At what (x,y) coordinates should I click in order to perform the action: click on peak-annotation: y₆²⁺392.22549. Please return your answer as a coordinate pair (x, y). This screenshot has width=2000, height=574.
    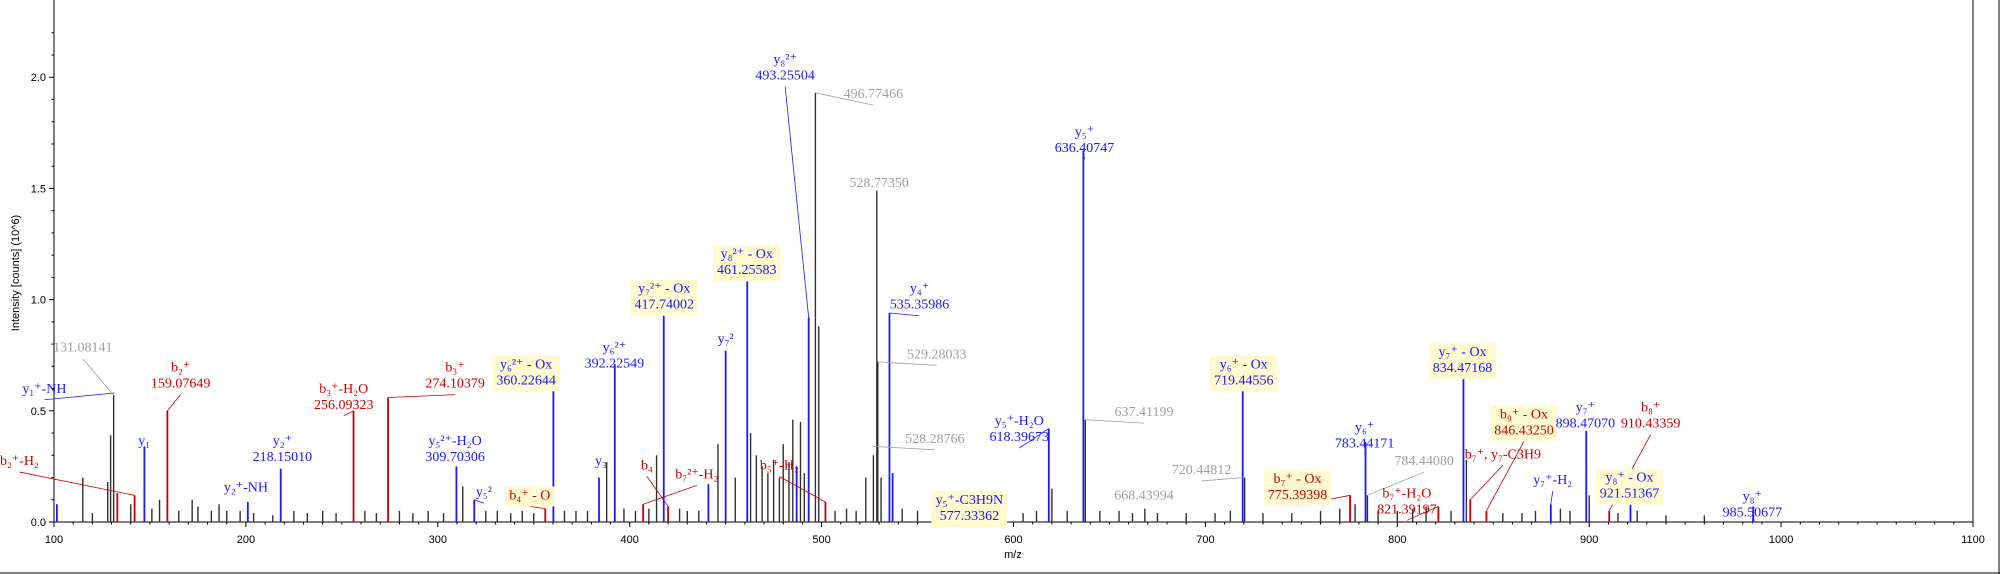
    Looking at the image, I should click on (615, 356).